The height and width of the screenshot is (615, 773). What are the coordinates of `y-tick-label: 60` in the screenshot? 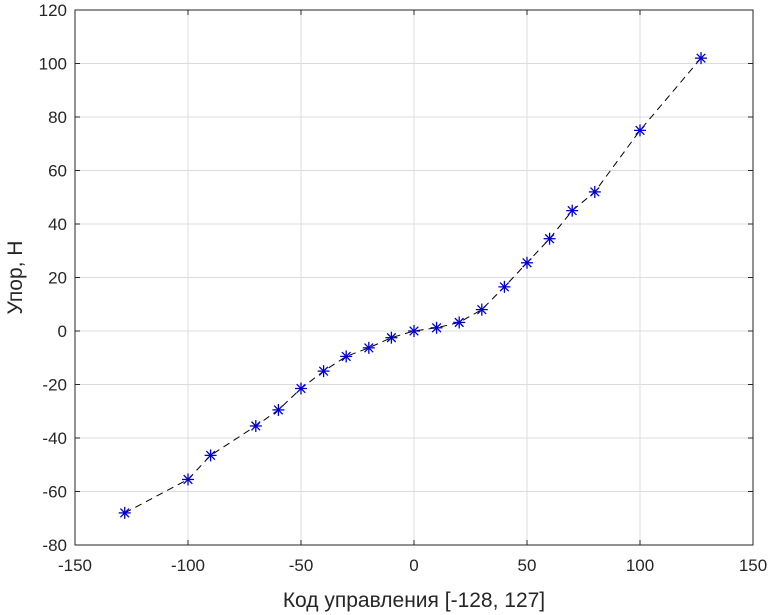 It's located at (57, 171).